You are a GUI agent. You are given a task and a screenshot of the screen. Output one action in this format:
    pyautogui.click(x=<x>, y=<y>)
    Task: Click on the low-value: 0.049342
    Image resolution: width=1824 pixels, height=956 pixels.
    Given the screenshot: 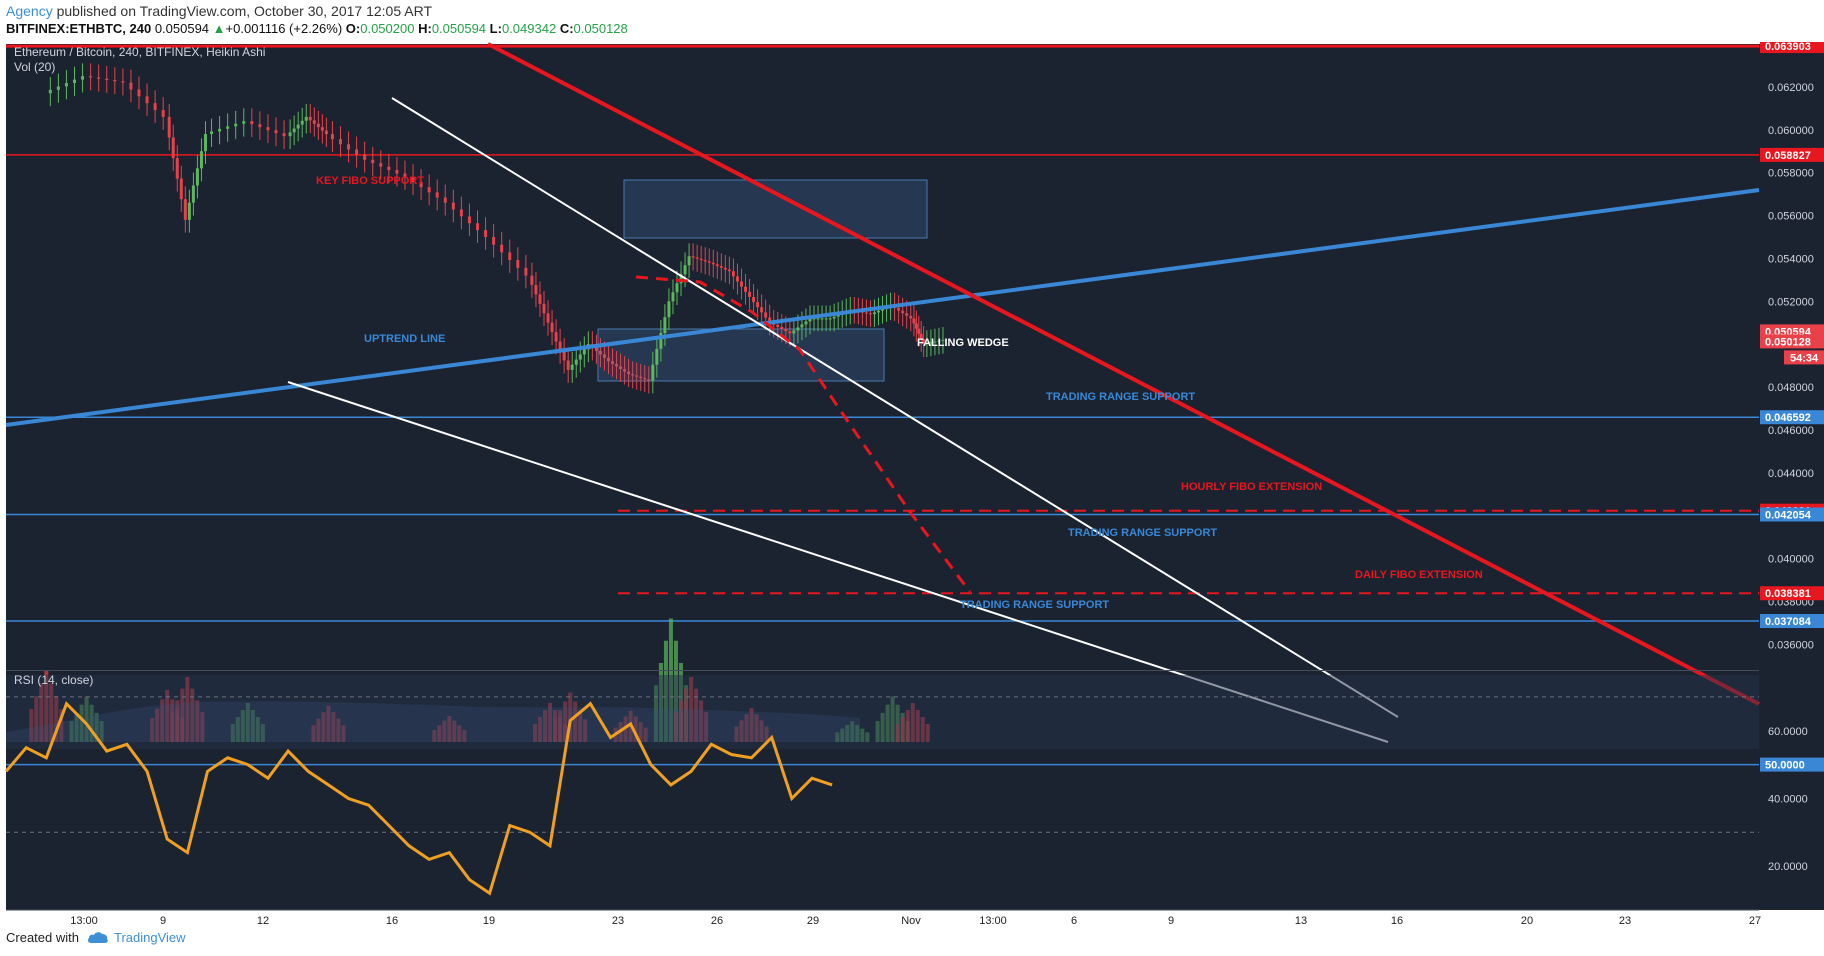 What is the action you would take?
    pyautogui.click(x=529, y=28)
    